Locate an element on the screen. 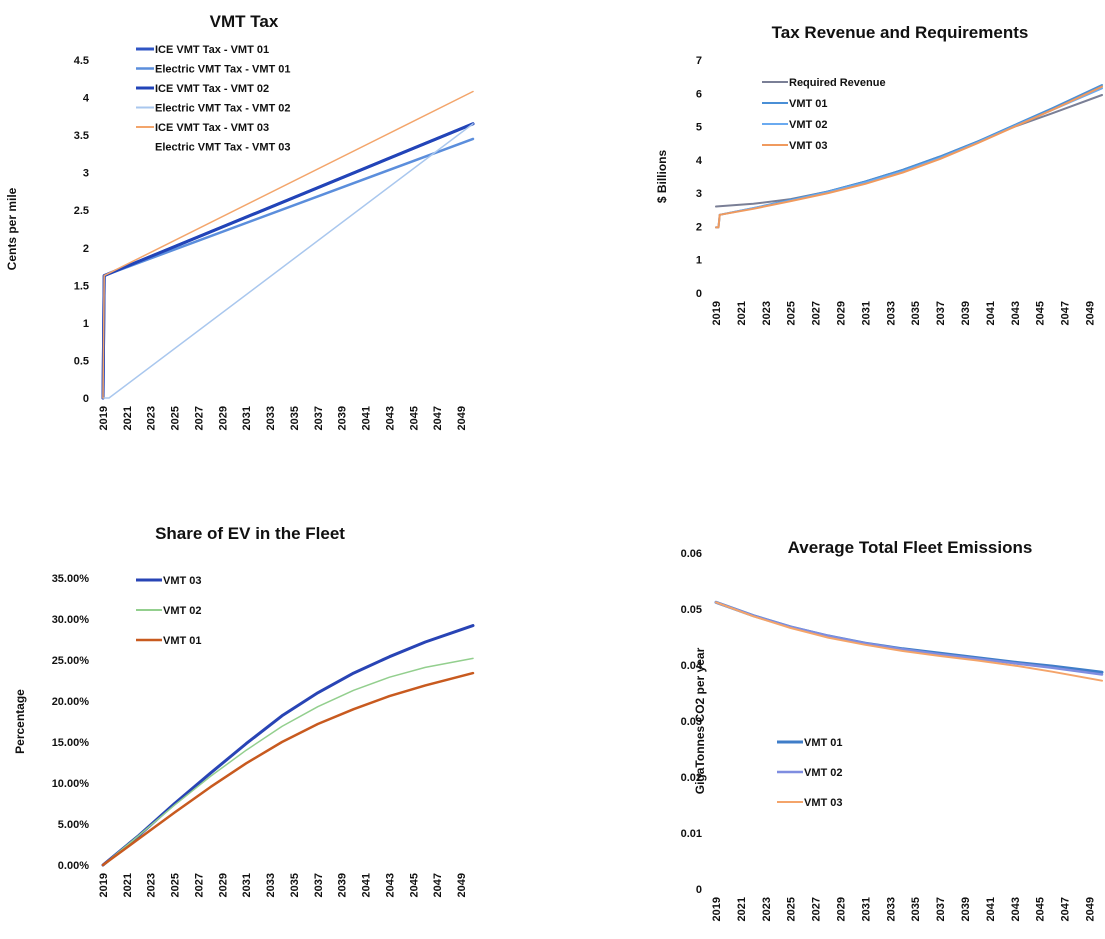 This screenshot has height=939, width=1105. y-tick-label: 2.5 is located at coordinates (81, 211).